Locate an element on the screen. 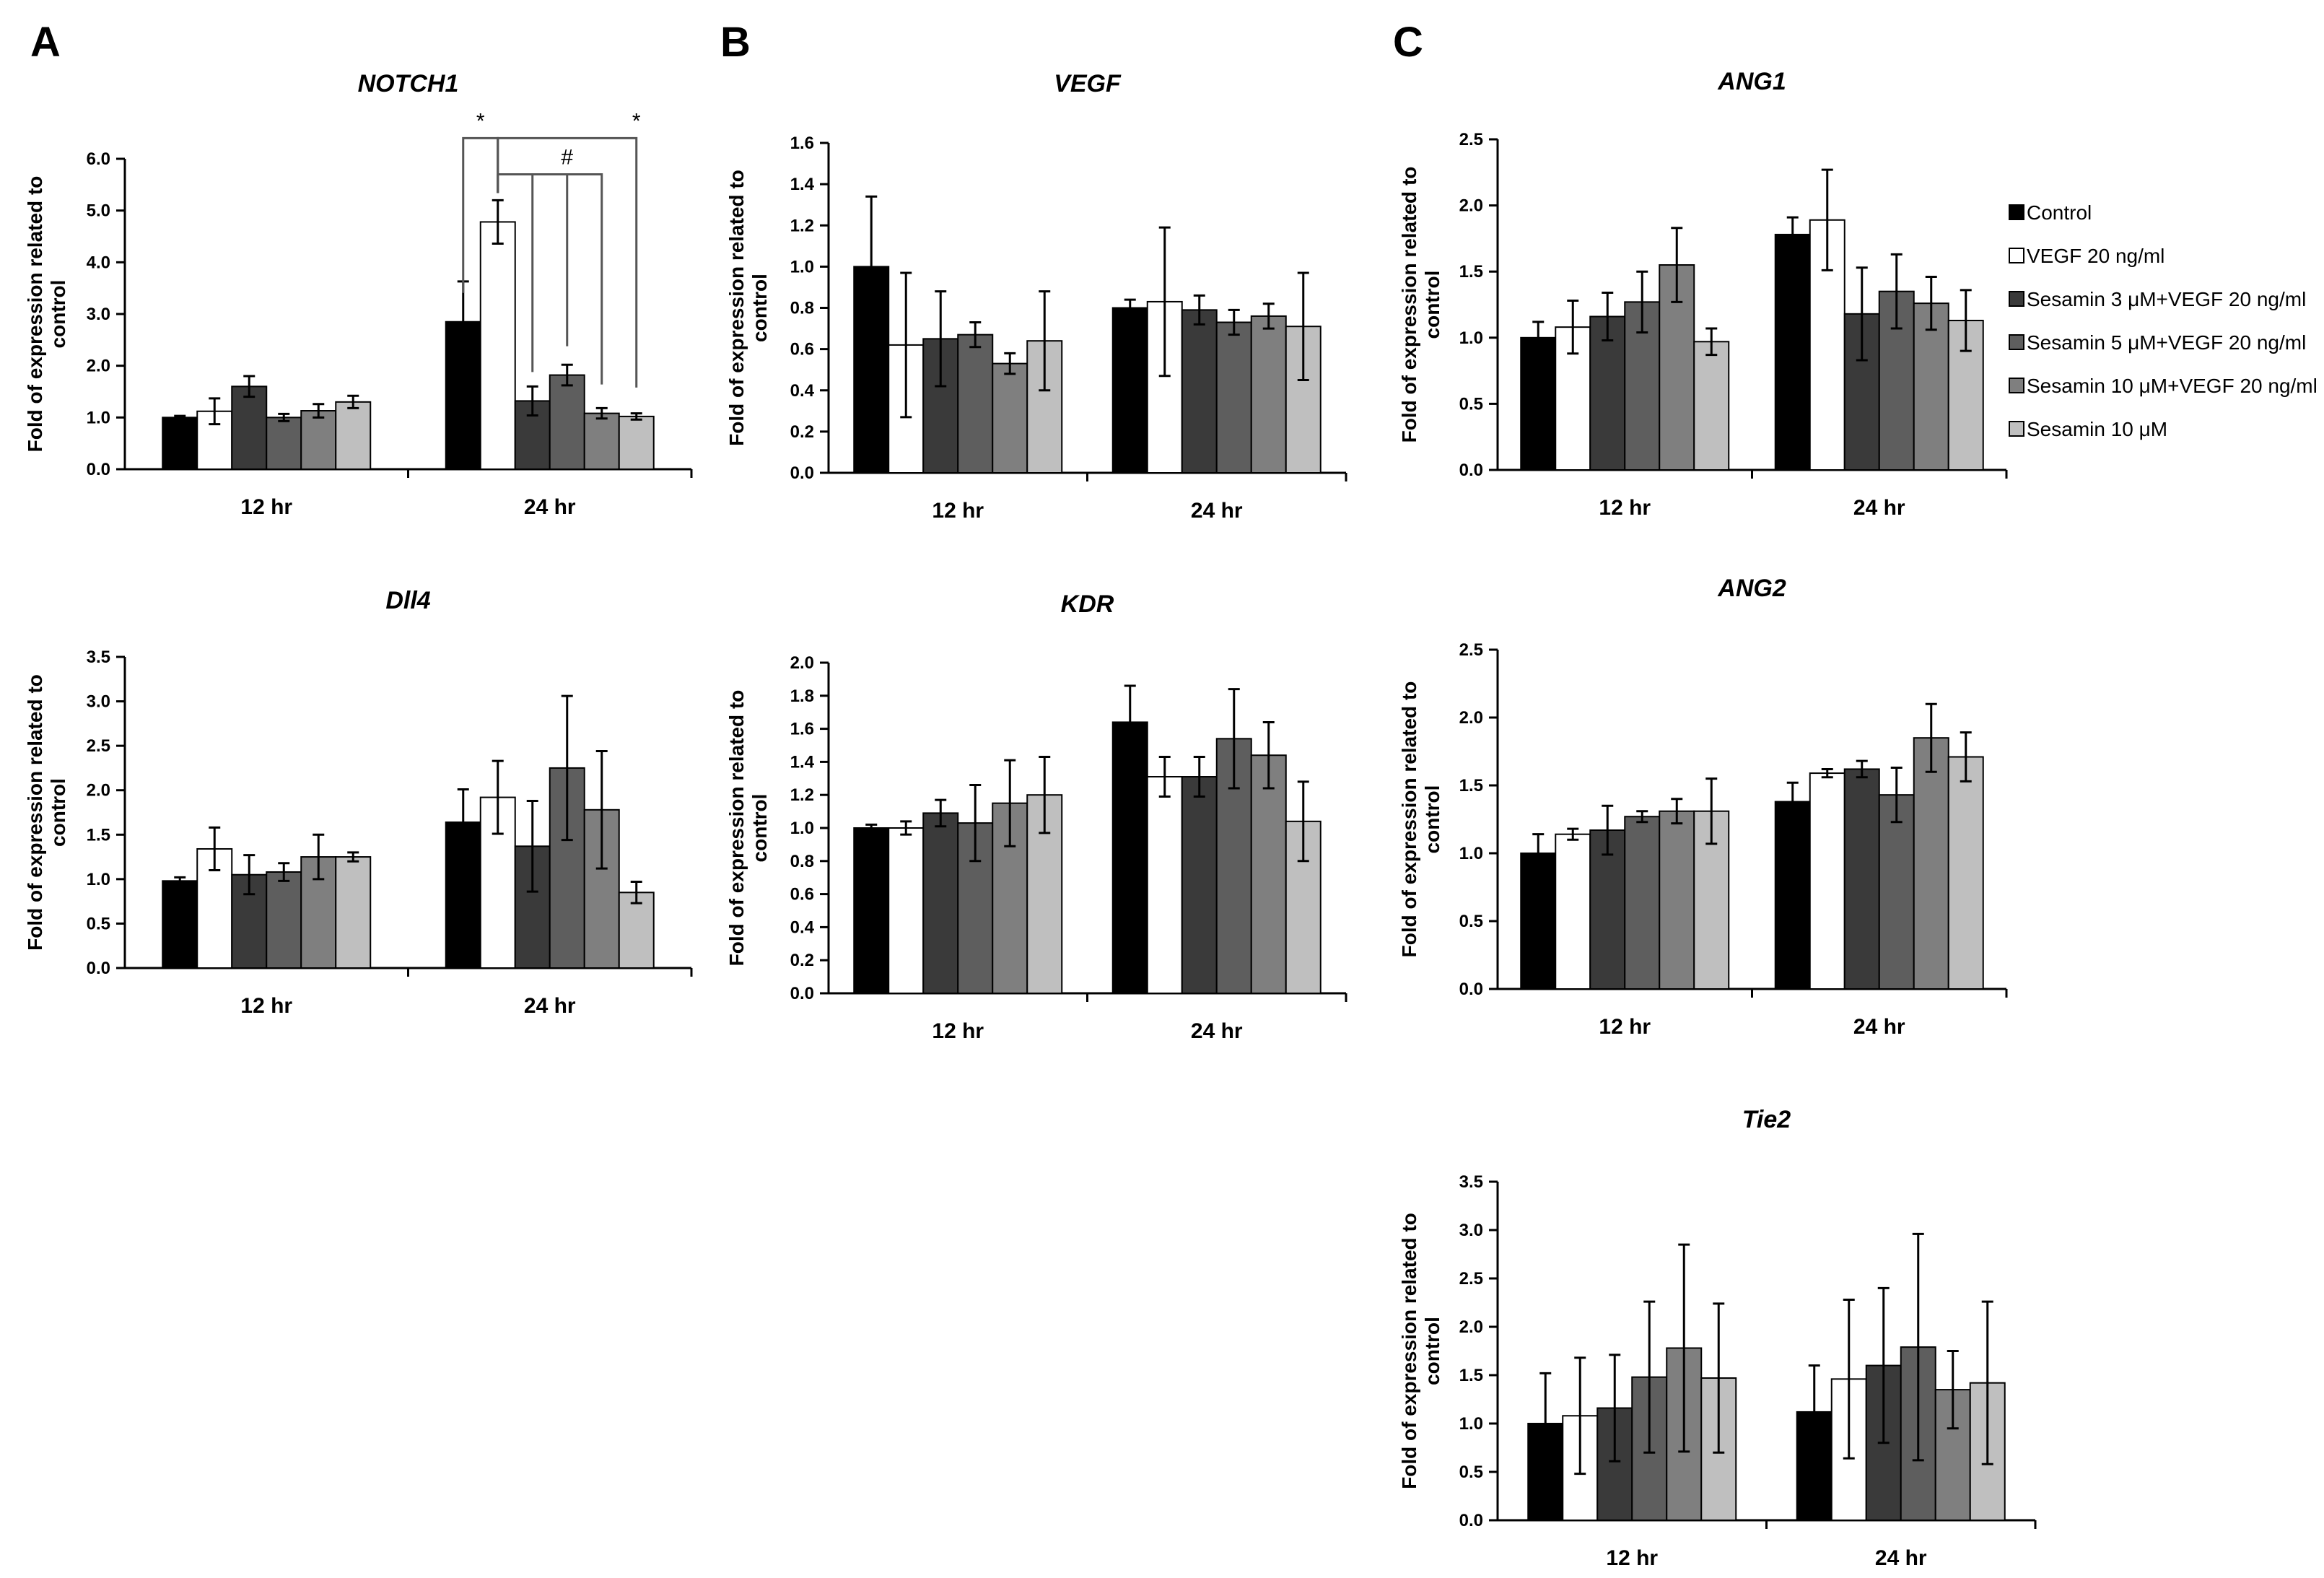 This screenshot has width=2324, height=1578. legend-label: Sesamin 3 μM+VEGF 20 ng/ml is located at coordinates (2166, 299).